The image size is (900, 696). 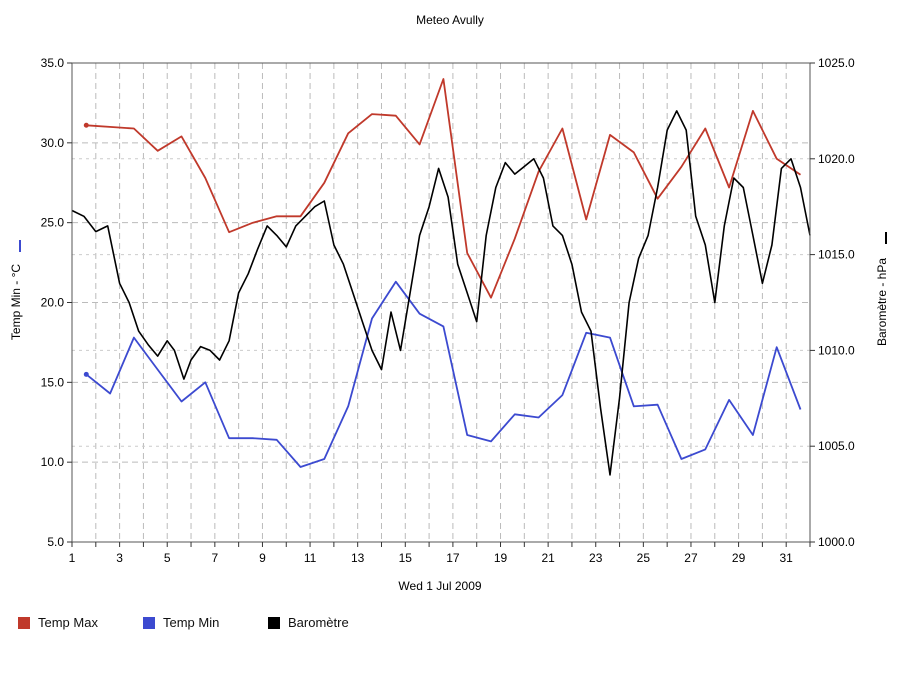 I want to click on series-start-point-temp-min, so click(x=86, y=374).